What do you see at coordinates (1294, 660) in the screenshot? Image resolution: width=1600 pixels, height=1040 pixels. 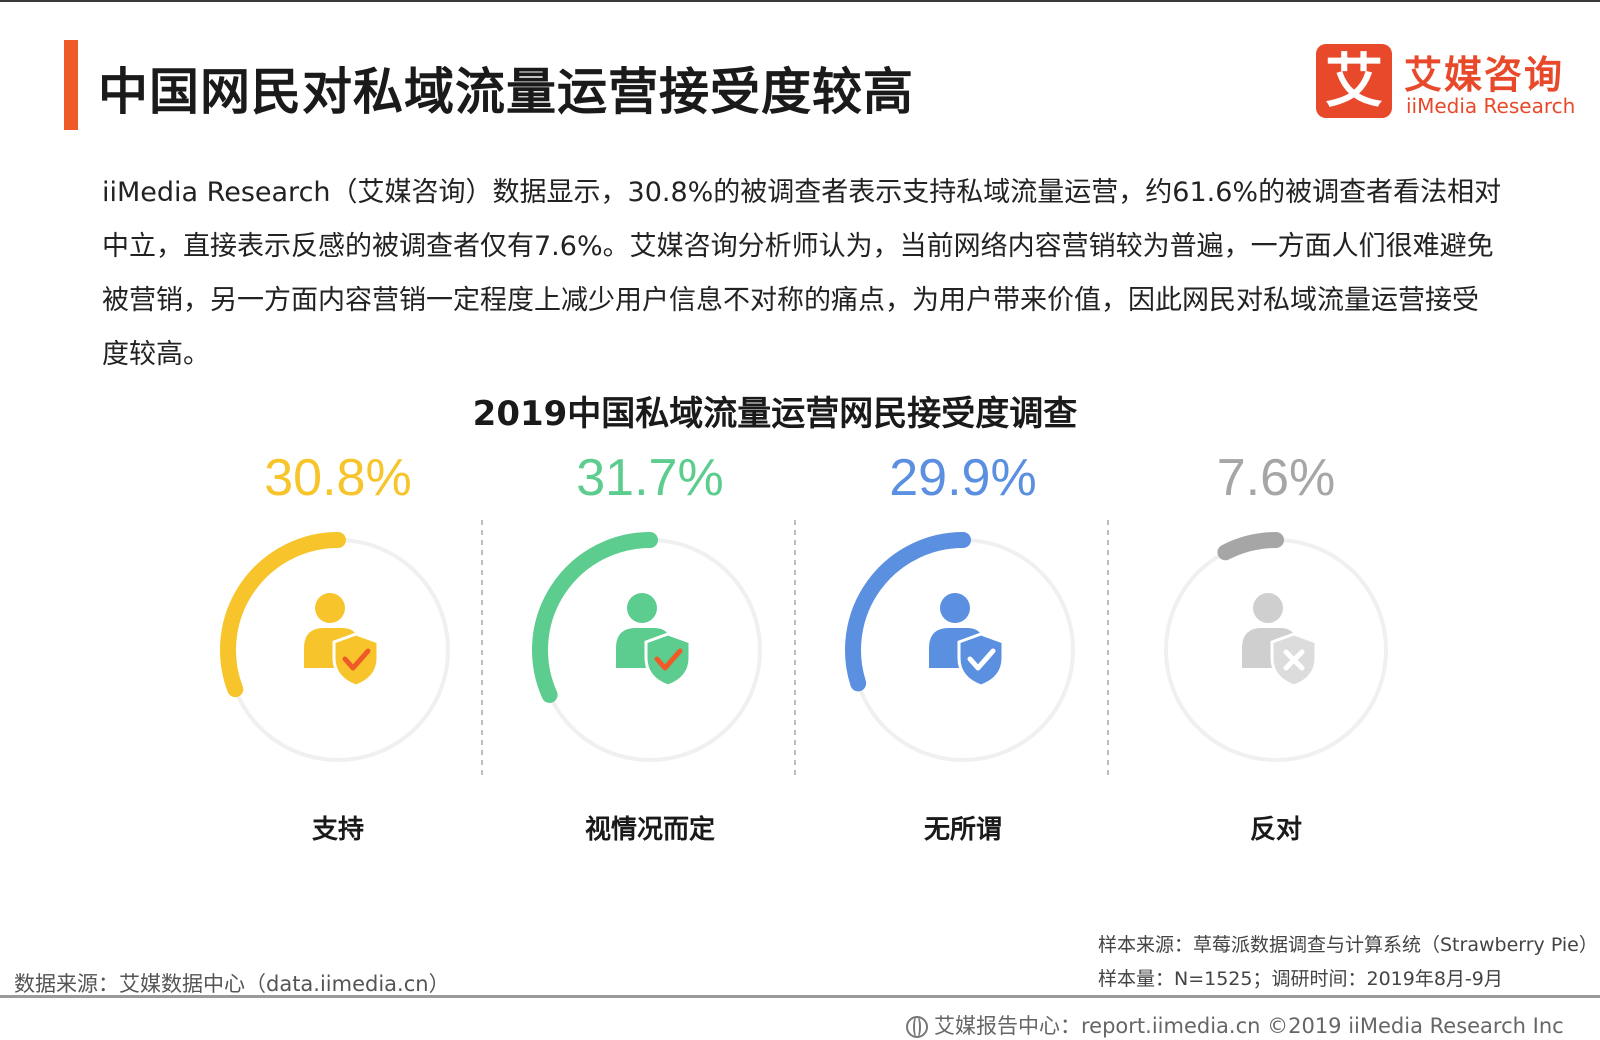 I see `cross-icon` at bounding box center [1294, 660].